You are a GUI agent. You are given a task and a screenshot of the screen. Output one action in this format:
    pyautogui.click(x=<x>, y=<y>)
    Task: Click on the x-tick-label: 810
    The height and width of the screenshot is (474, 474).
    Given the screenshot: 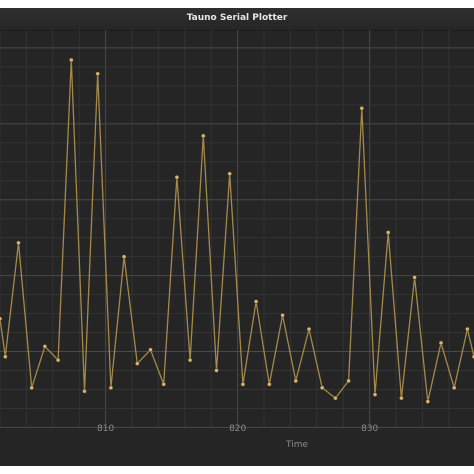 What is the action you would take?
    pyautogui.click(x=105, y=429)
    